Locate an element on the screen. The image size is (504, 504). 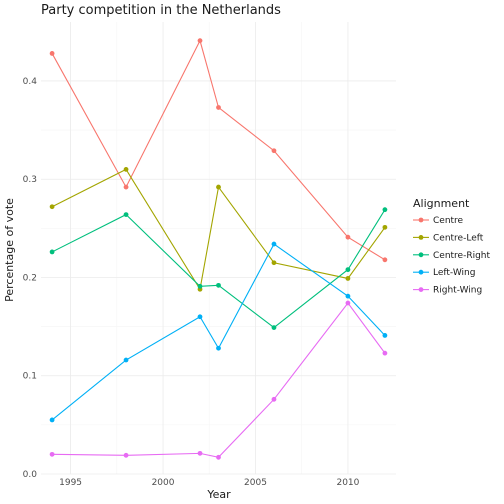
x-tick-label: 2000 is located at coordinates (163, 483).